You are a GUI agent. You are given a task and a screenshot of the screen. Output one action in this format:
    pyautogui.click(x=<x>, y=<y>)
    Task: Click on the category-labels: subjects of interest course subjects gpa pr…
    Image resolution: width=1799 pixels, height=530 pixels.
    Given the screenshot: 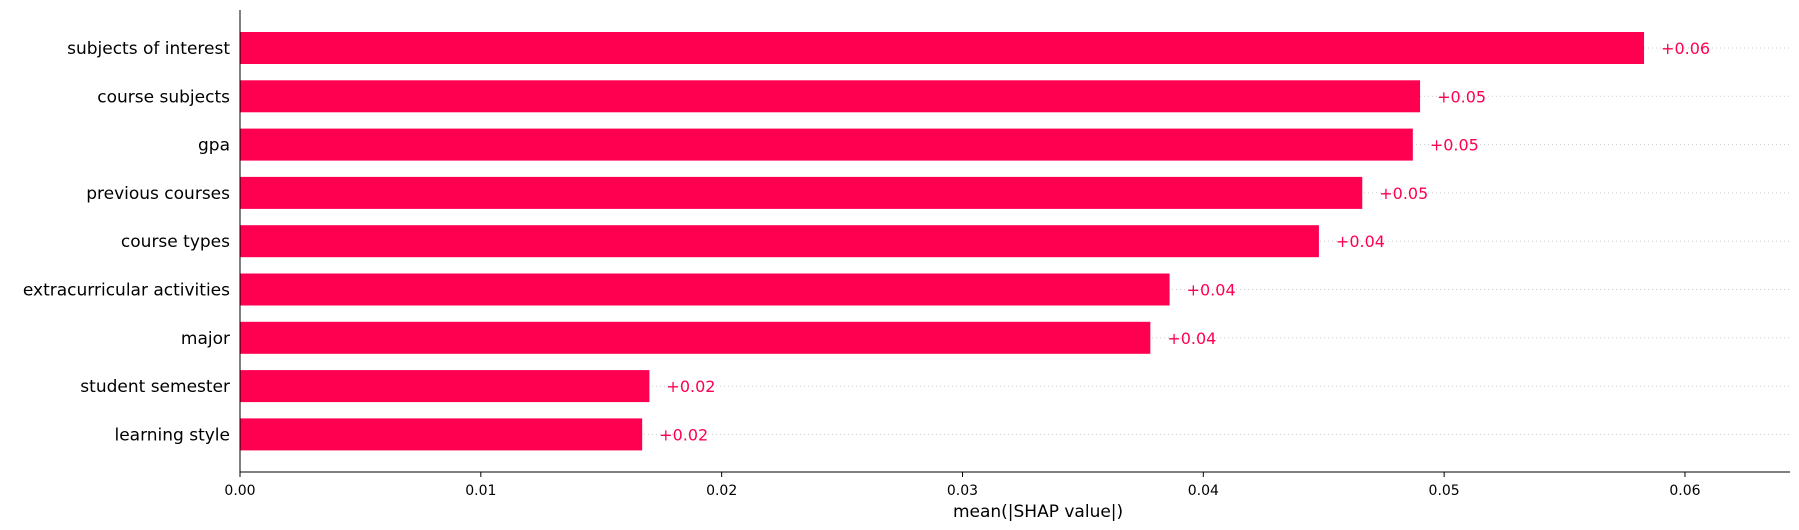 What is the action you would take?
    pyautogui.click(x=126, y=242)
    